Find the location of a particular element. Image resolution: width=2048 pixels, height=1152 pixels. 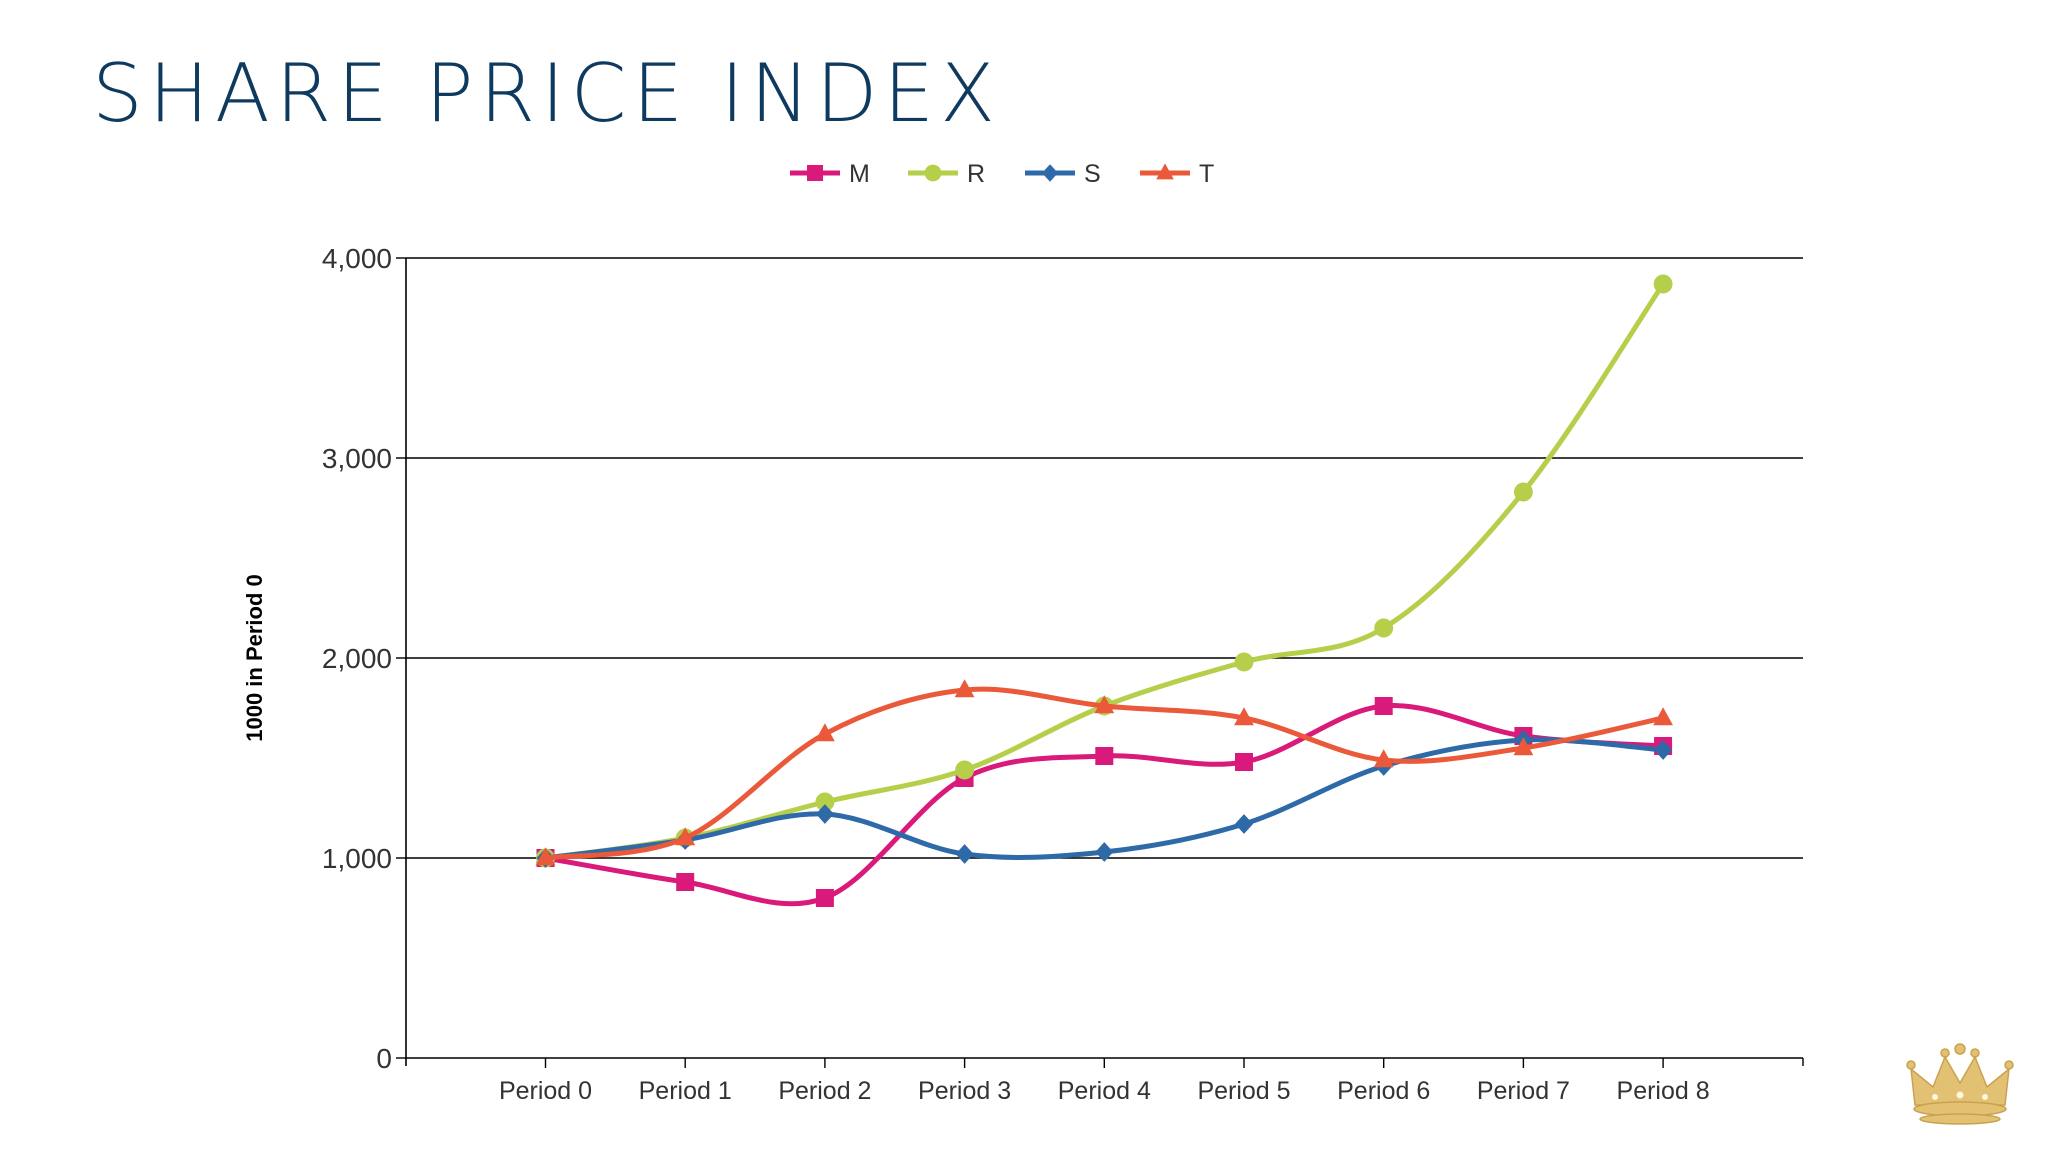

legend-marker-T is located at coordinates (1165, 171).